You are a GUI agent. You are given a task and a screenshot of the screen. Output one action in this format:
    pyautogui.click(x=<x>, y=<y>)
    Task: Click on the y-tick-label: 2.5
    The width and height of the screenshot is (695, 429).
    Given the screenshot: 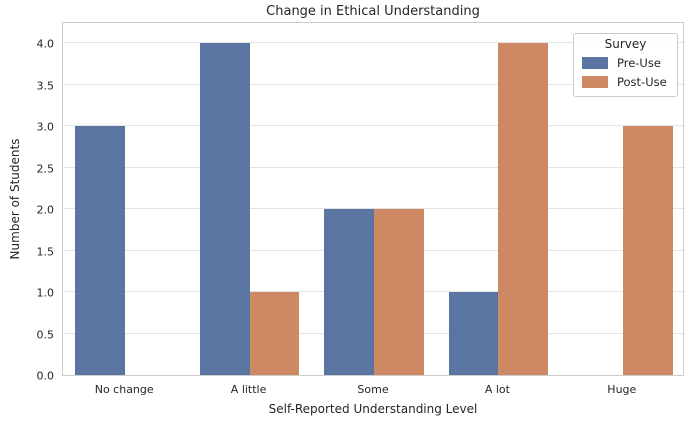 What is the action you would take?
    pyautogui.click(x=45, y=169)
    